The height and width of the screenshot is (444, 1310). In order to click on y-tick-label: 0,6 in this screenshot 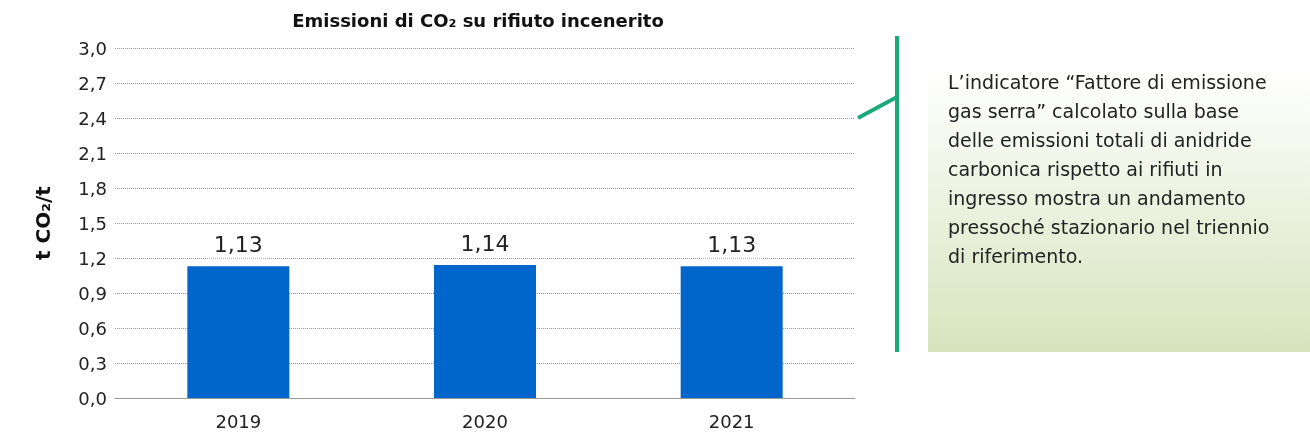, I will do `click(92, 328)`.